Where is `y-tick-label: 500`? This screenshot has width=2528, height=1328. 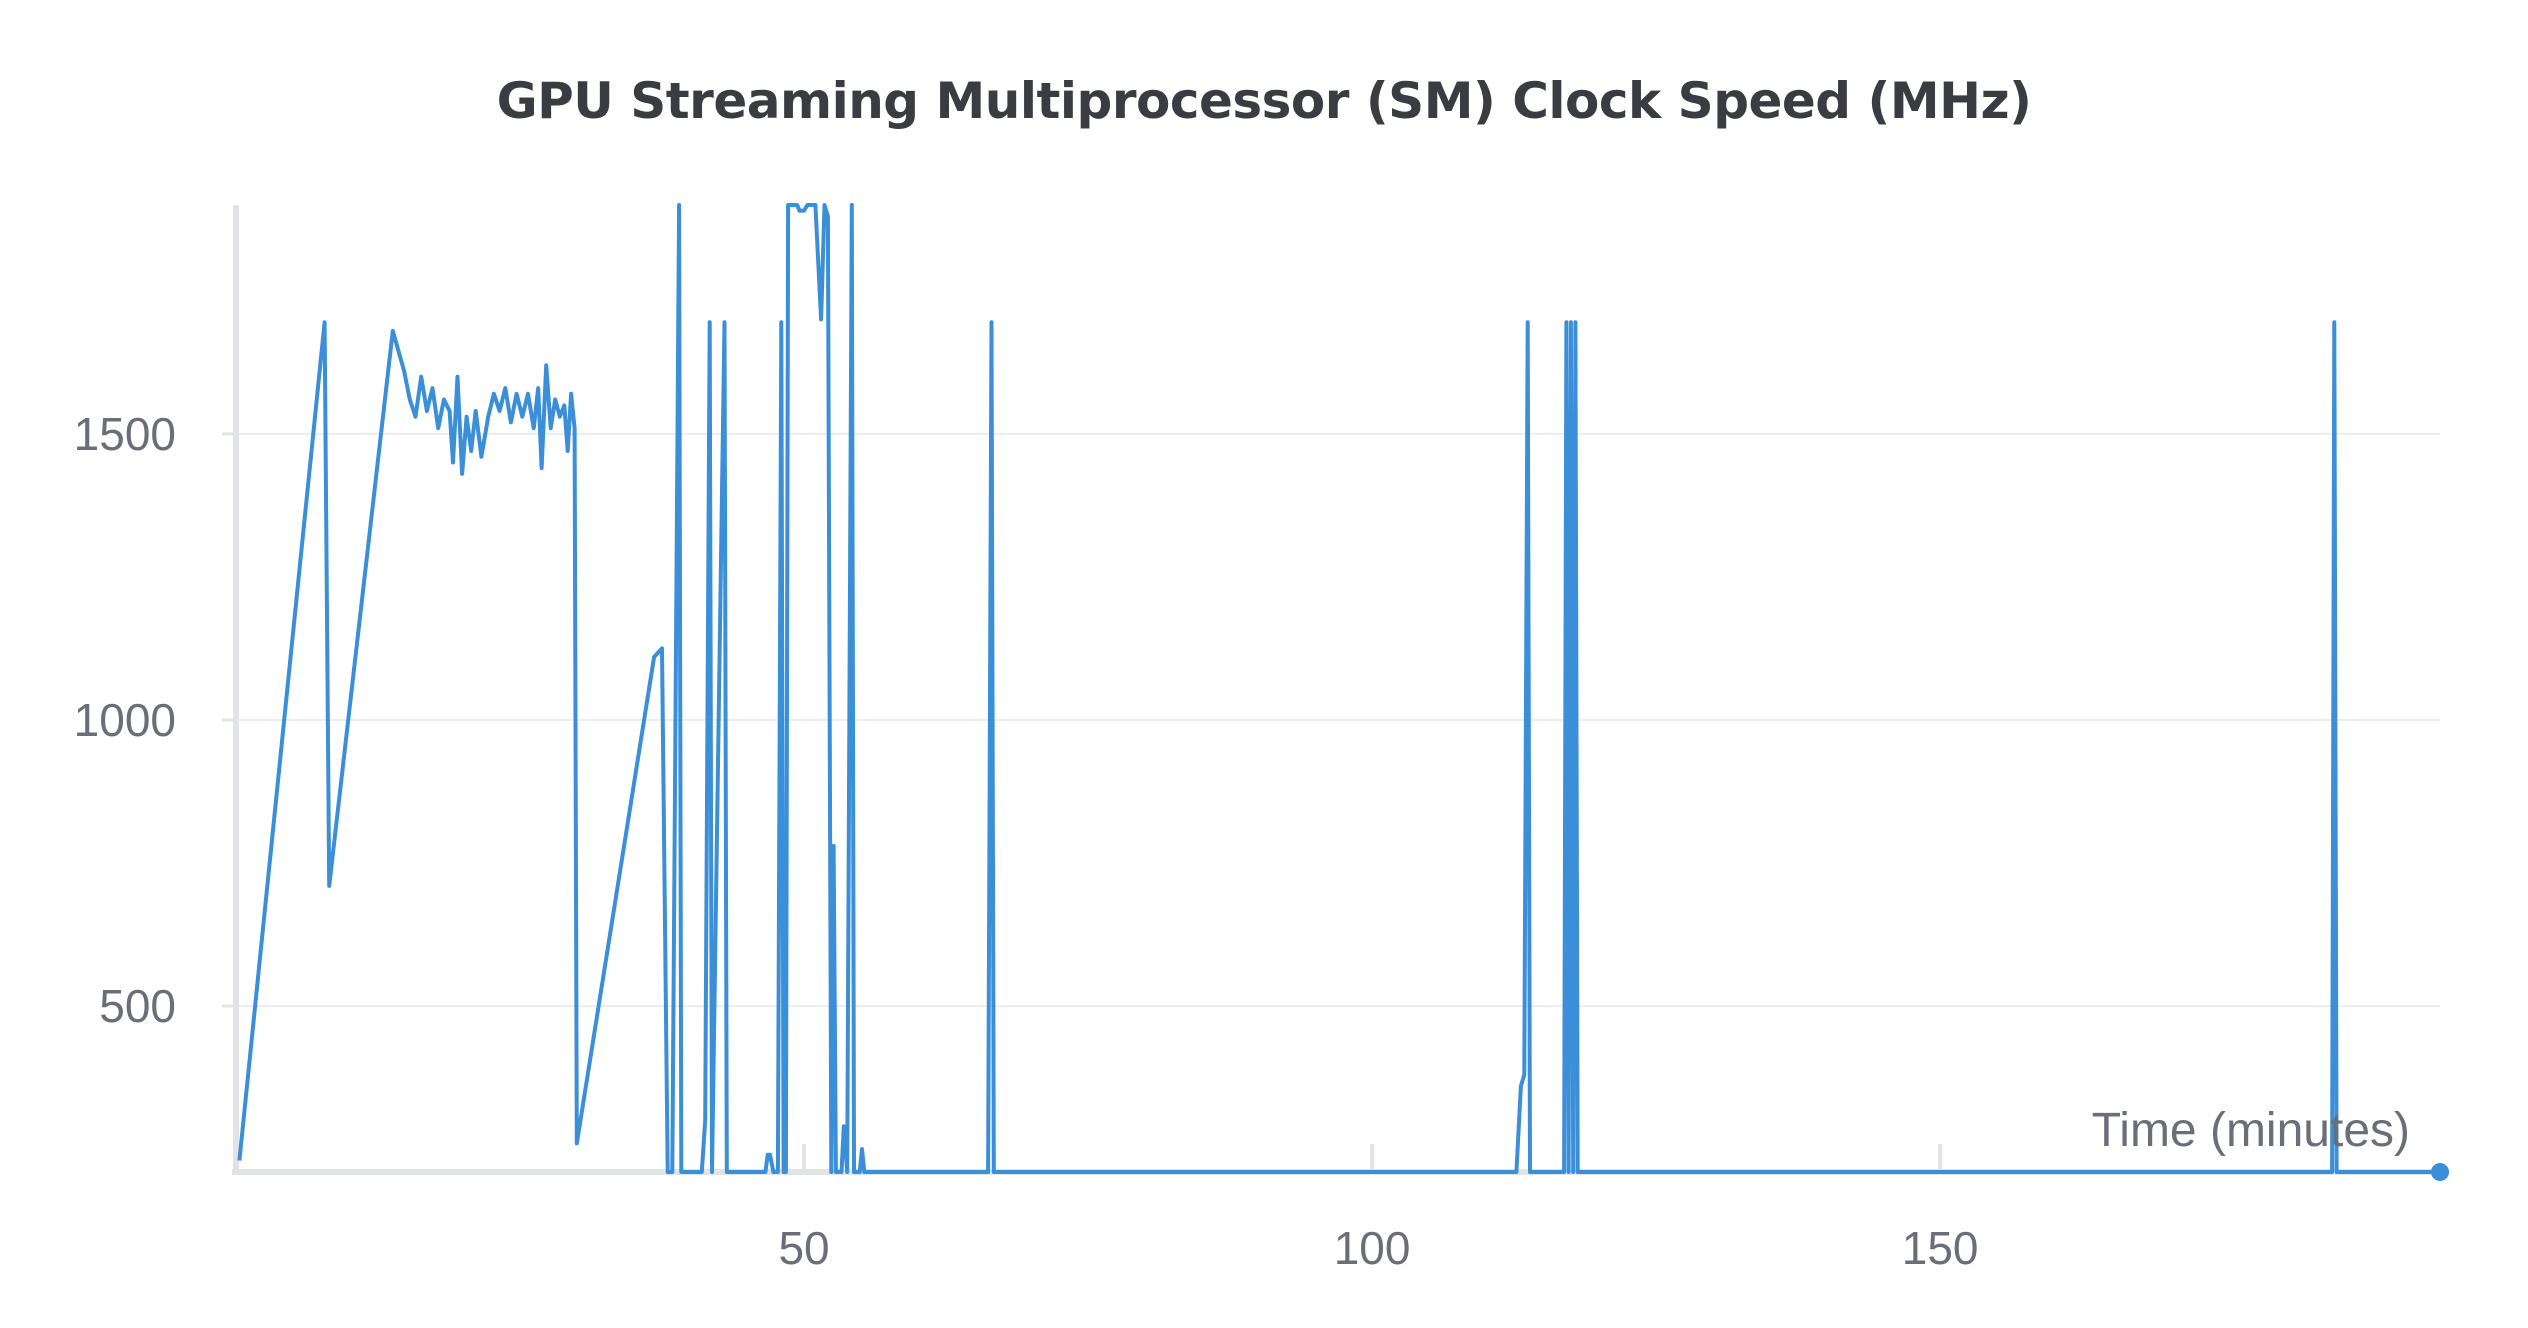
y-tick-label: 500 is located at coordinates (137, 1006).